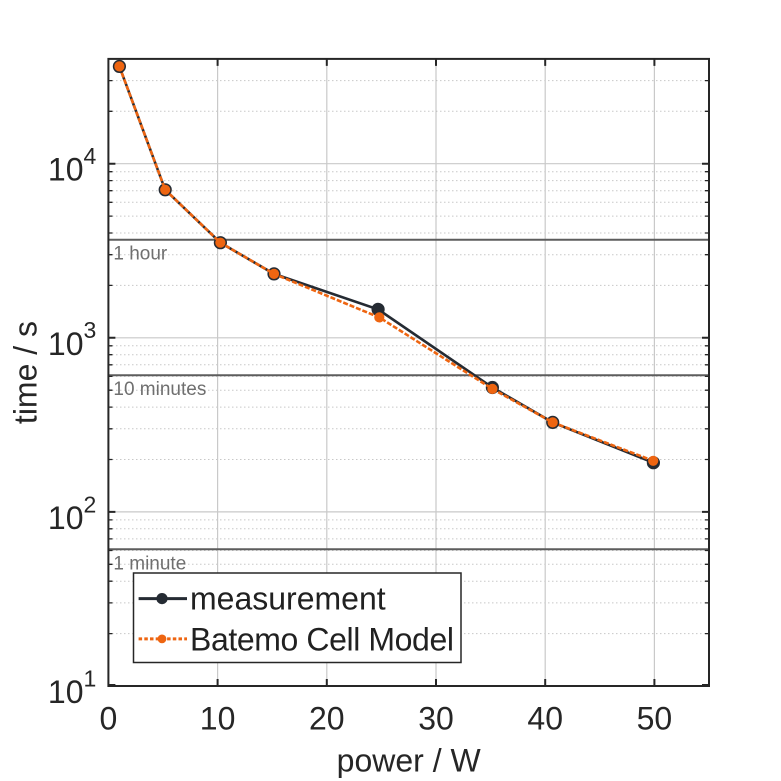 The width and height of the screenshot is (781, 781). I want to click on svg-text: 1 minute, so click(149, 564).